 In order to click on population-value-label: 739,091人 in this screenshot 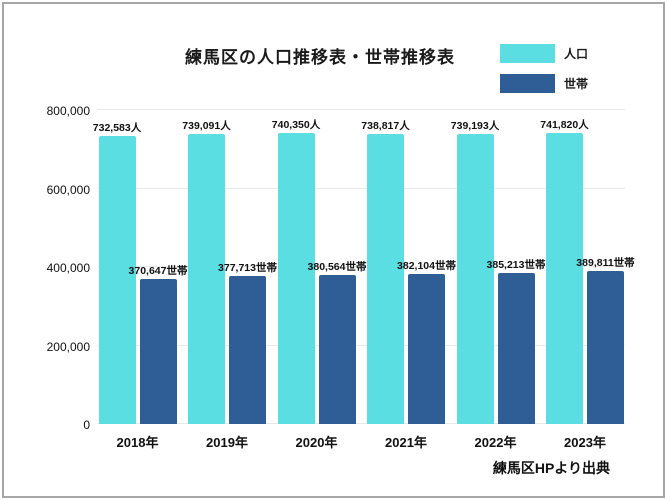, I will do `click(206, 125)`.